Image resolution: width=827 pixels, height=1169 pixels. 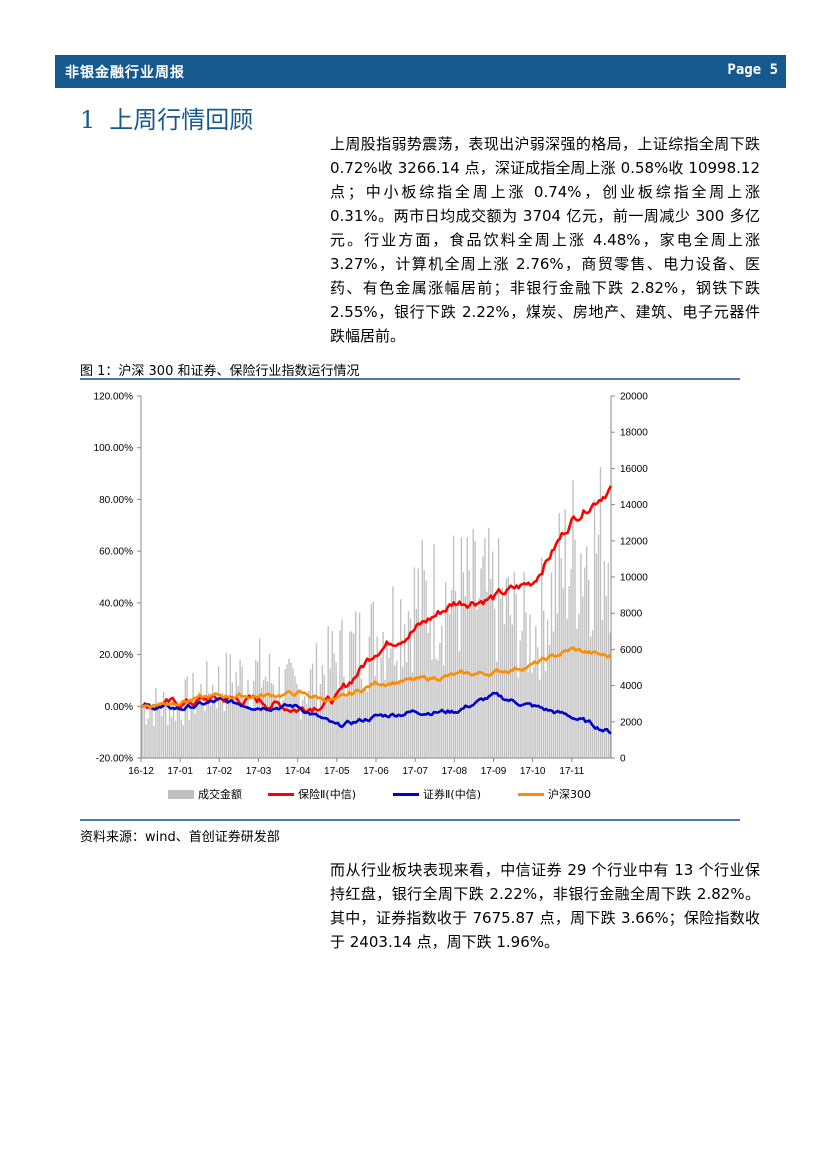 What do you see at coordinates (114, 448) in the screenshot?
I see `left-tick-label: 100.00%` at bounding box center [114, 448].